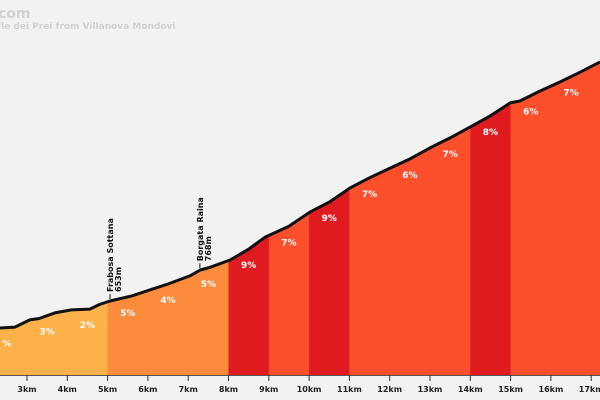  What do you see at coordinates (167, 301) in the screenshot?
I see `gradient-label: 4%` at bounding box center [167, 301].